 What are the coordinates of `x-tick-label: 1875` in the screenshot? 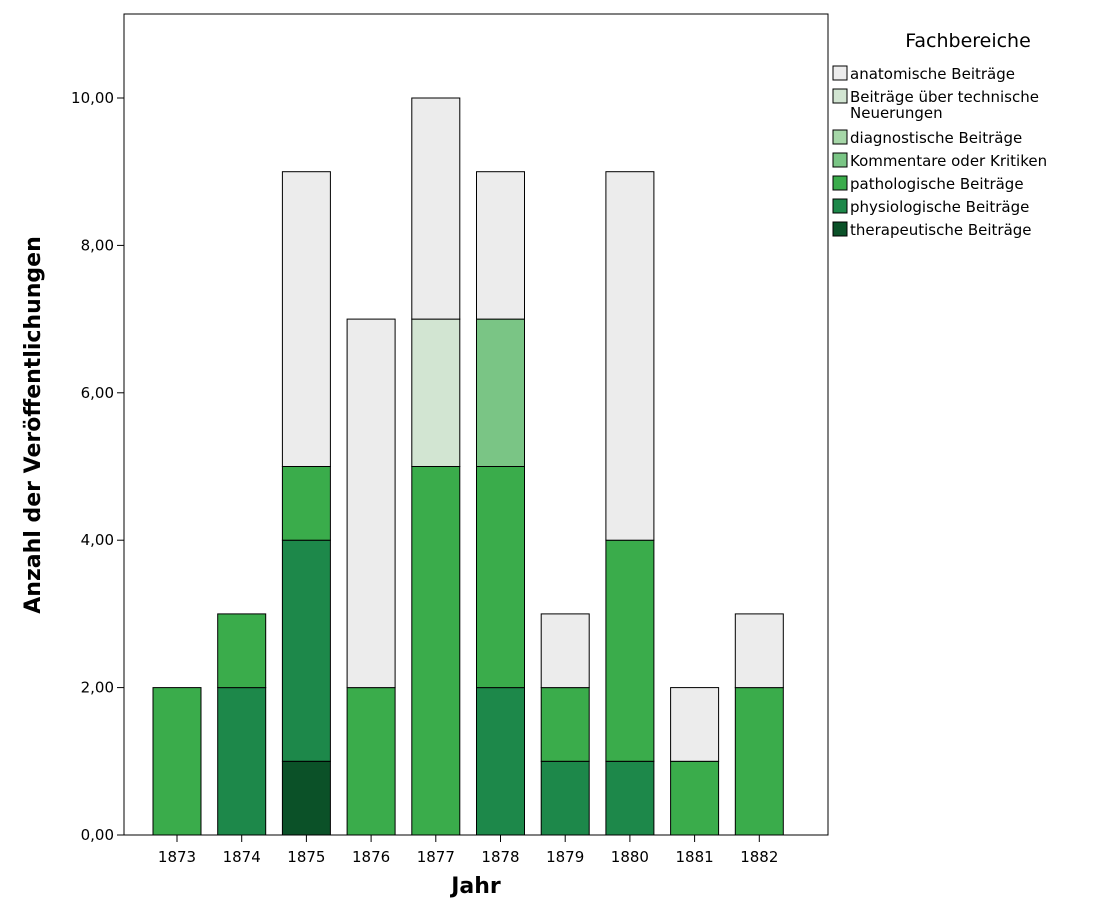 It's located at (306, 857).